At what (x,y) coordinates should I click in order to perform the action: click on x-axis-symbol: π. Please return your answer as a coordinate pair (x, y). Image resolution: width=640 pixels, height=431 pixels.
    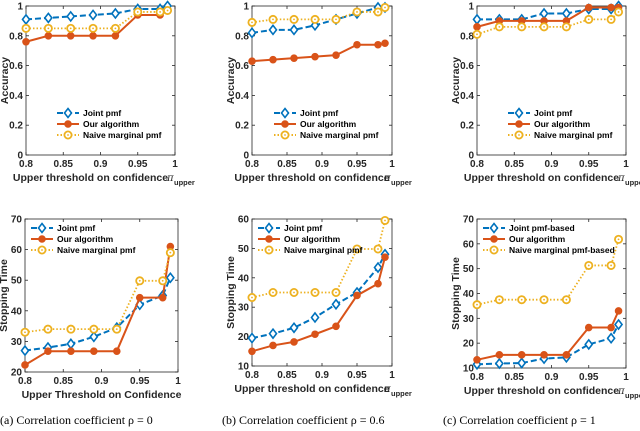
    Looking at the image, I should click on (621, 178).